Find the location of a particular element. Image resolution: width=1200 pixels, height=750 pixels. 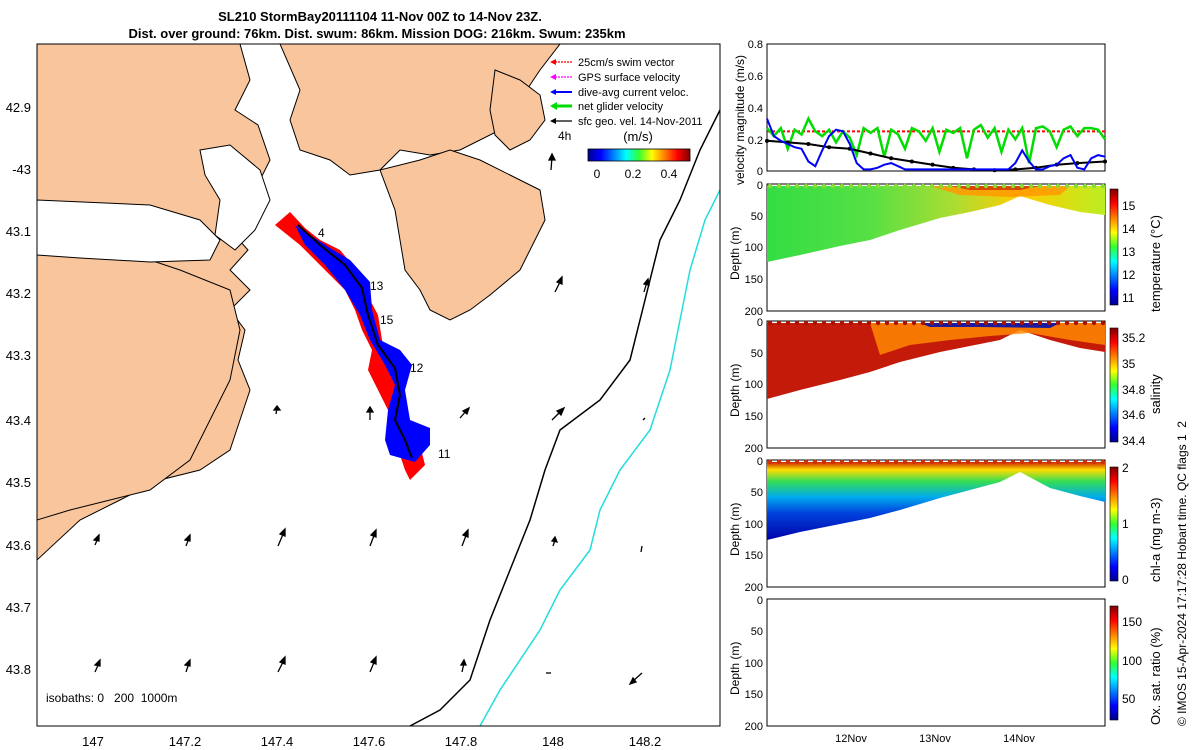

oxy-cbar-tick: 50 is located at coordinates (1129, 699).